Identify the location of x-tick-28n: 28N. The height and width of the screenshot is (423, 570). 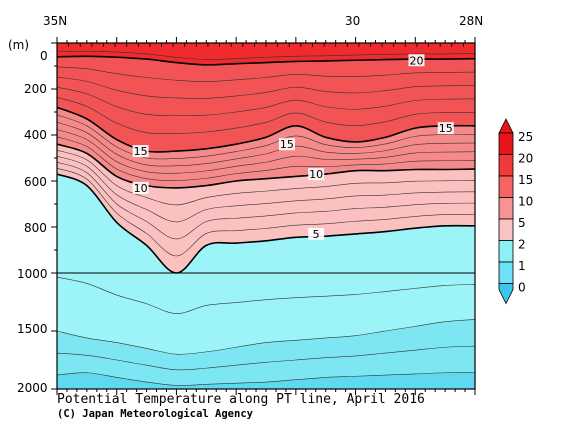
(471, 21).